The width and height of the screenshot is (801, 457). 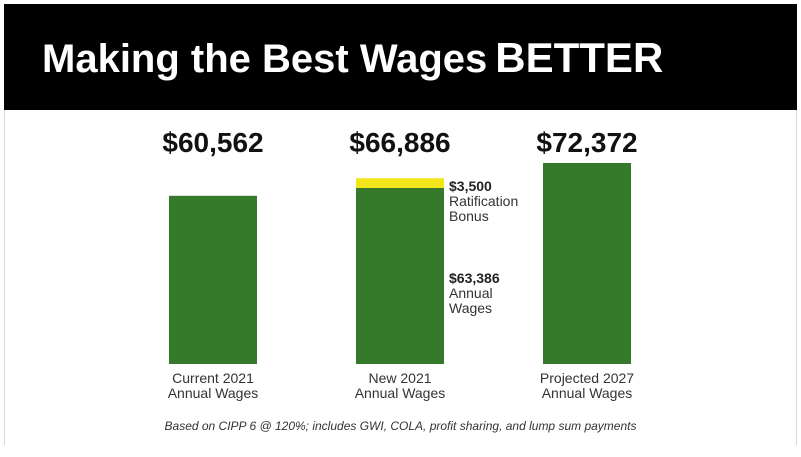 What do you see at coordinates (474, 278) in the screenshot?
I see `segment-label-0-0: $63,386` at bounding box center [474, 278].